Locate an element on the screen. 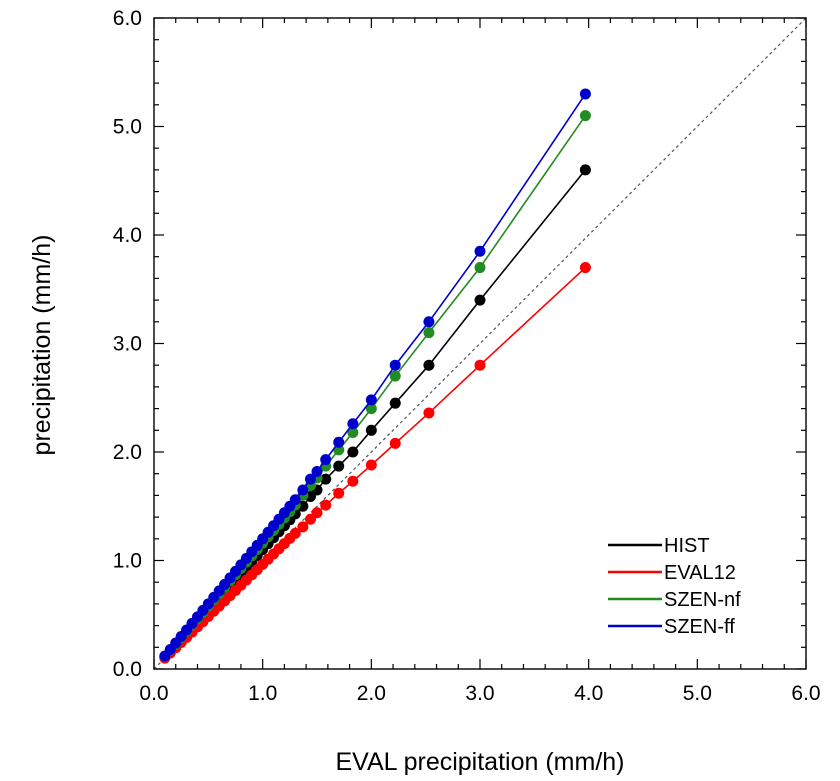  y-tick-label: 6.0 is located at coordinates (127, 18).